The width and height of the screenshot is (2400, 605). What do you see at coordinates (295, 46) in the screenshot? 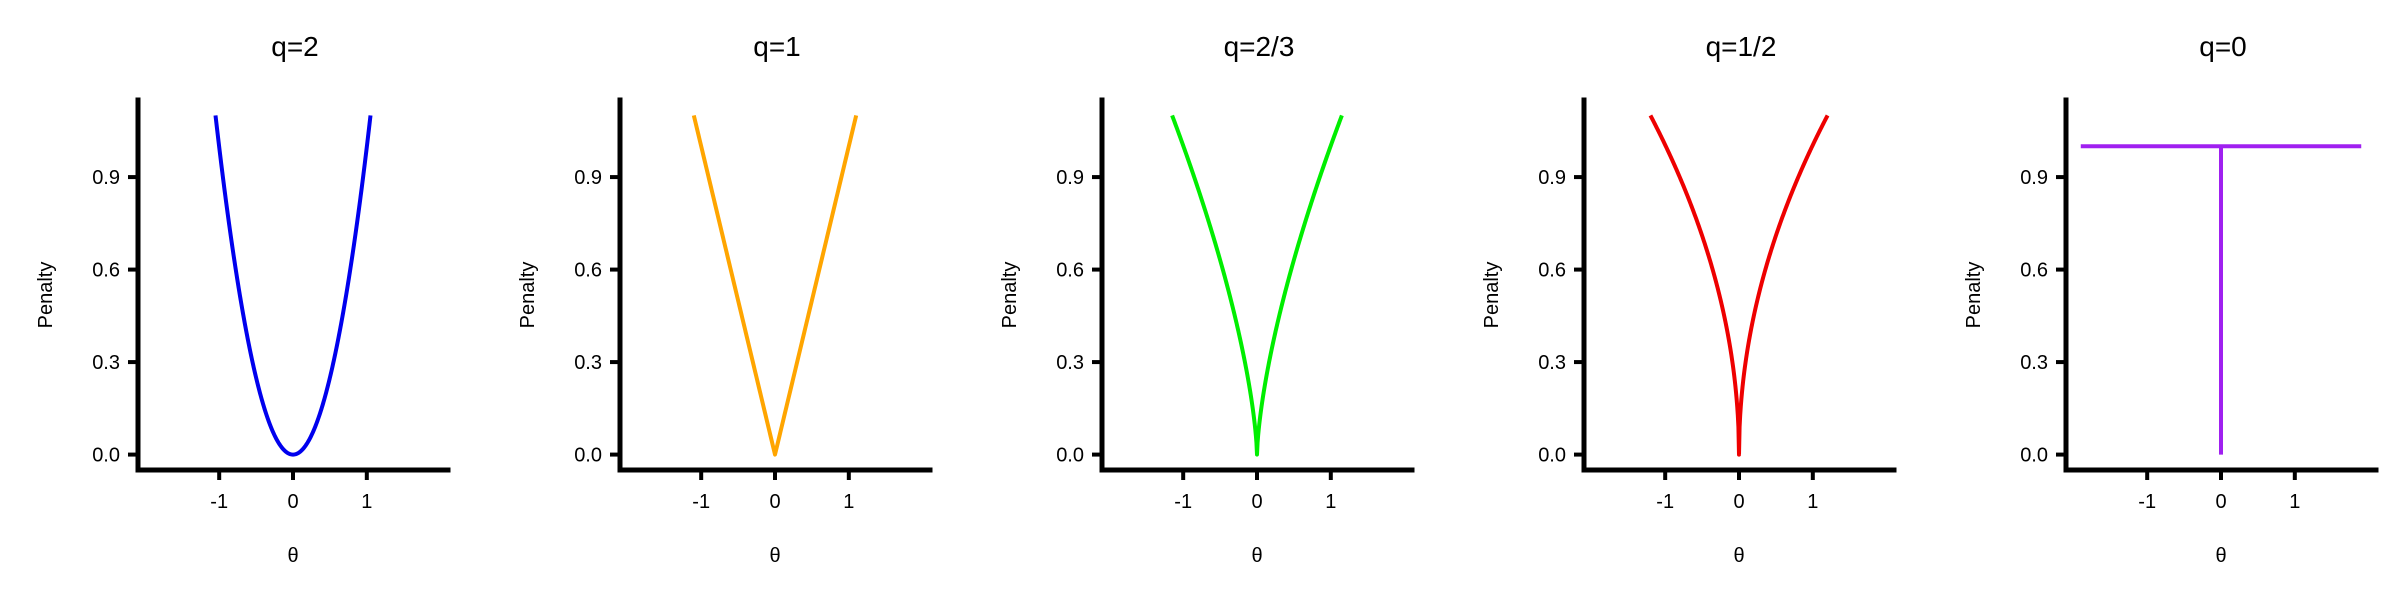
I see `panel-title: q=2` at bounding box center [295, 46].